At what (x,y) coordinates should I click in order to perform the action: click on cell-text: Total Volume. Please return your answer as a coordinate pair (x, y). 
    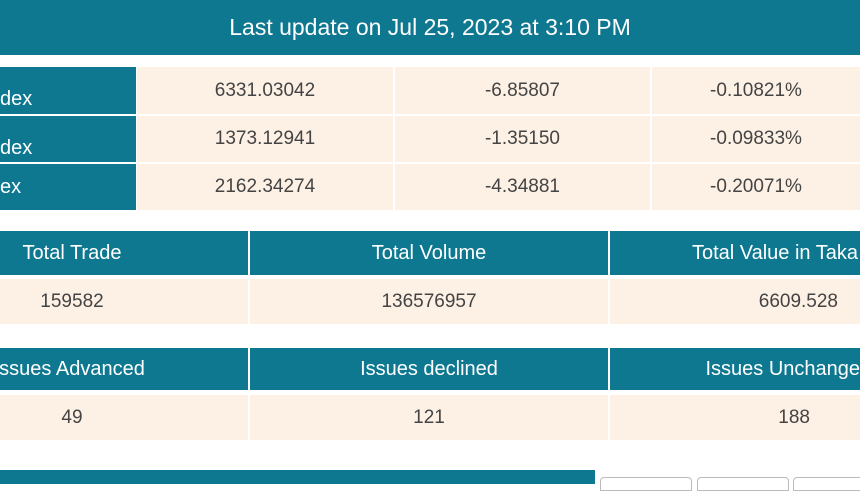
    Looking at the image, I should click on (429, 252).